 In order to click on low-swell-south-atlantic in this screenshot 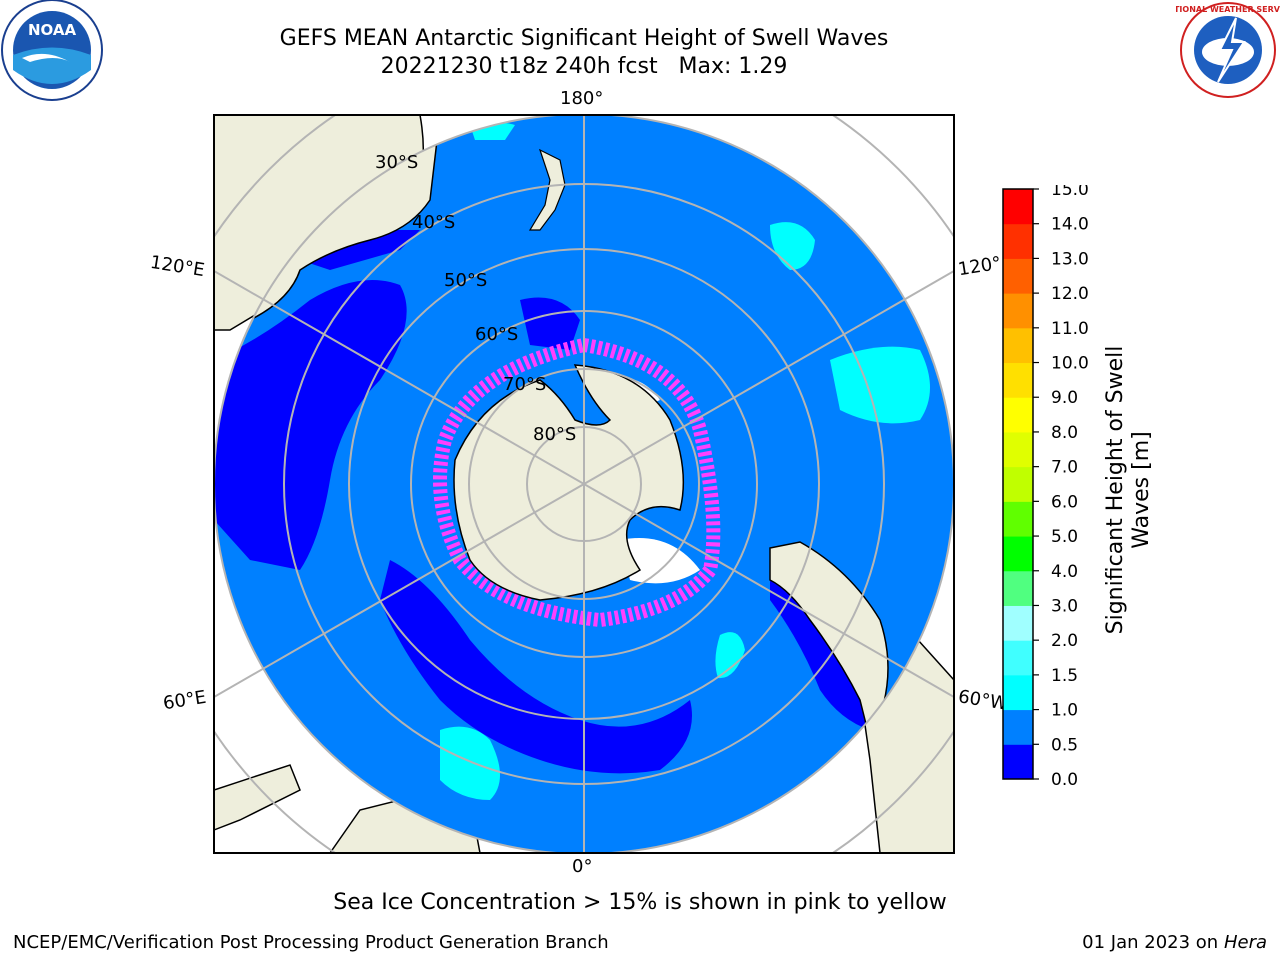, I will do `click(536, 667)`.